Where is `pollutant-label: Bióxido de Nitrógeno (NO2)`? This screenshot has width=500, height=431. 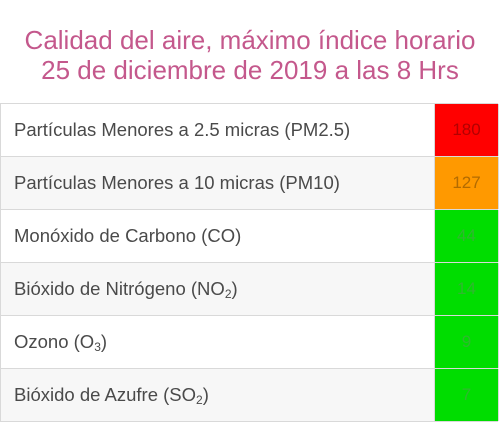 pollutant-label: Bióxido de Nitrógeno (NO2) is located at coordinates (126, 289).